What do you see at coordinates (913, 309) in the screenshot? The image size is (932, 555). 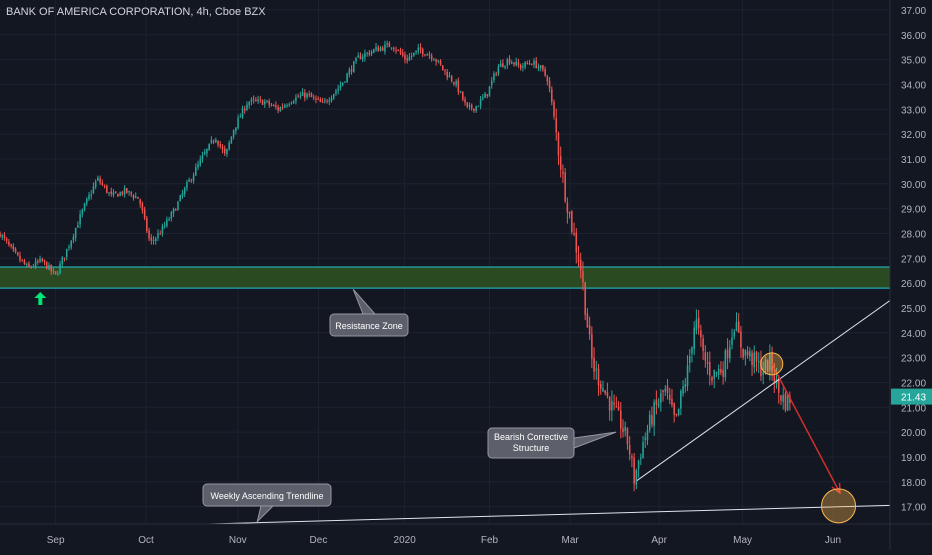 I see `y-tick-label: 25.00` at bounding box center [913, 309].